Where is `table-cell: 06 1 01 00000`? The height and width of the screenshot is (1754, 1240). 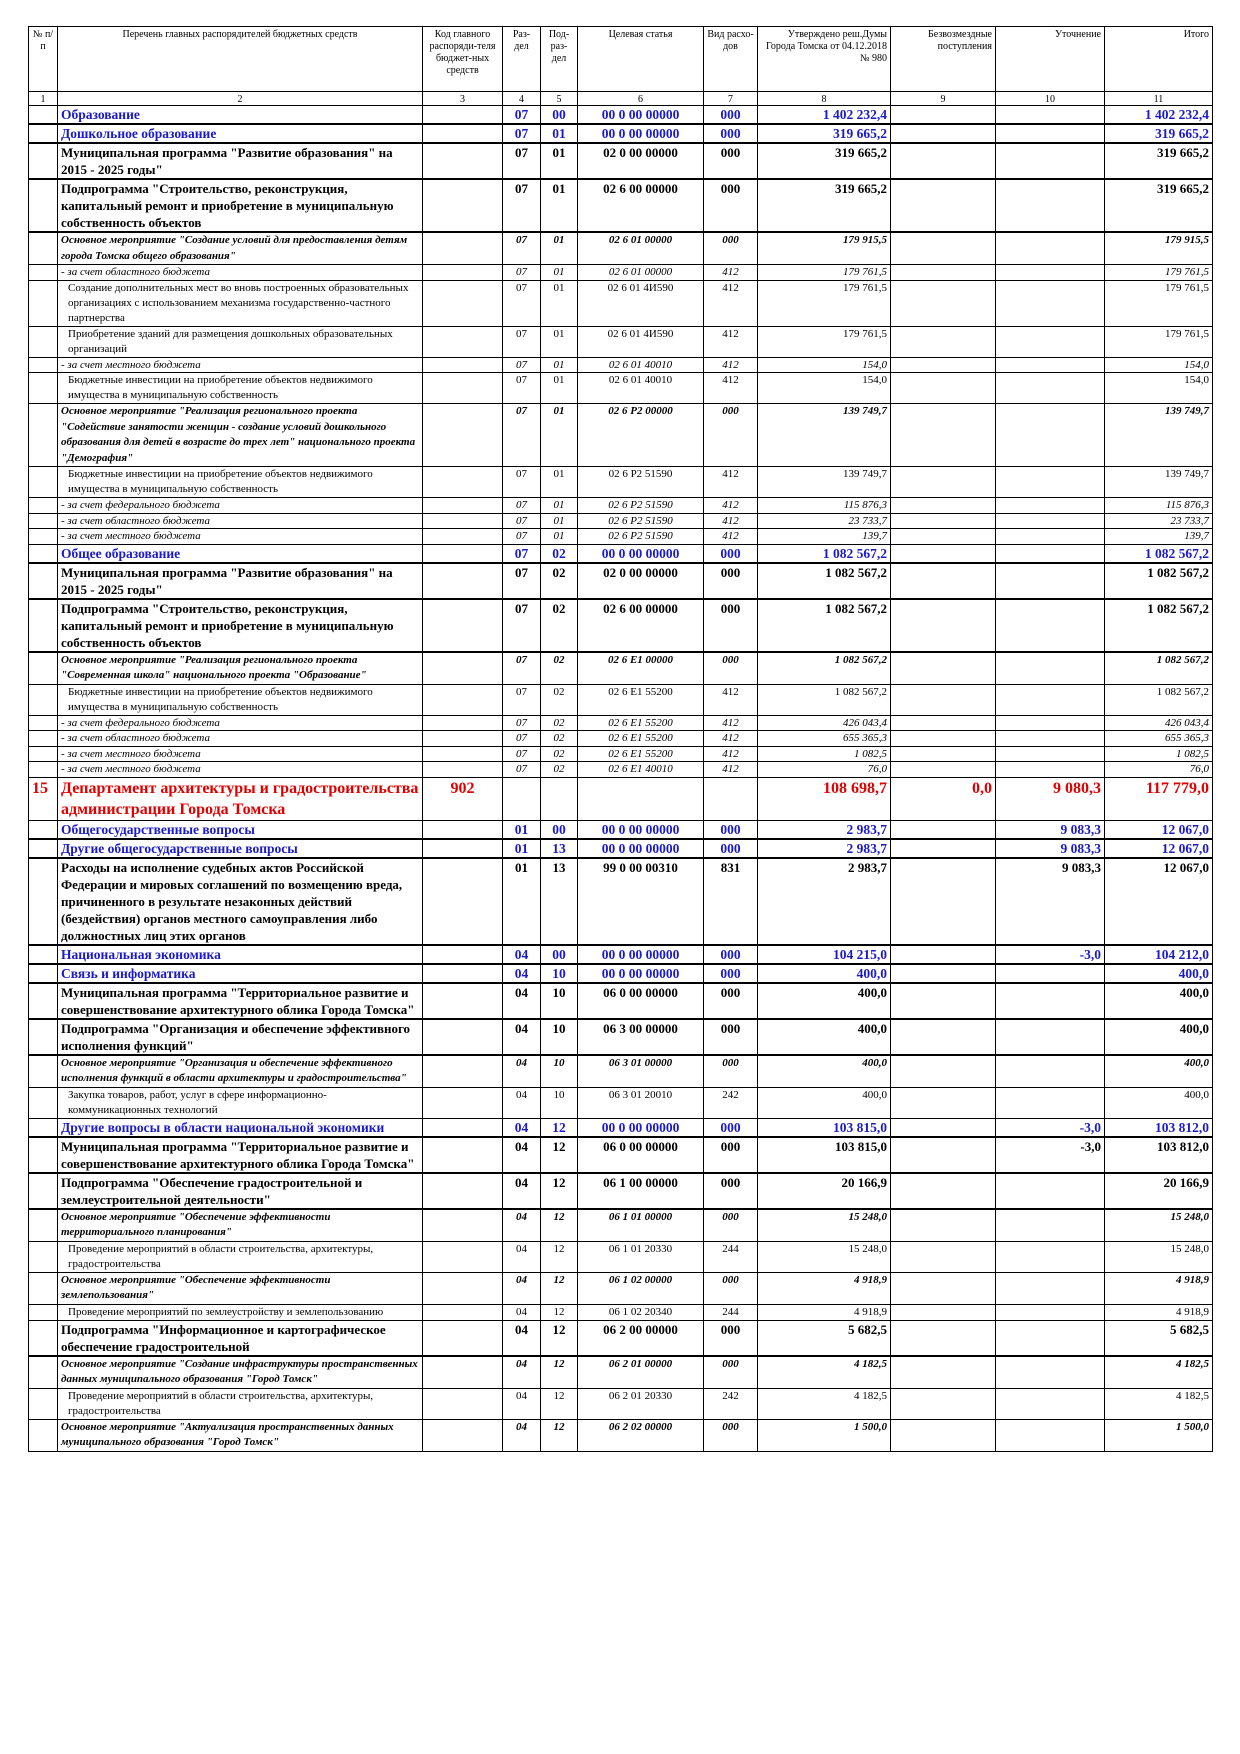 table-cell: 06 1 01 00000 is located at coordinates (640, 1225).